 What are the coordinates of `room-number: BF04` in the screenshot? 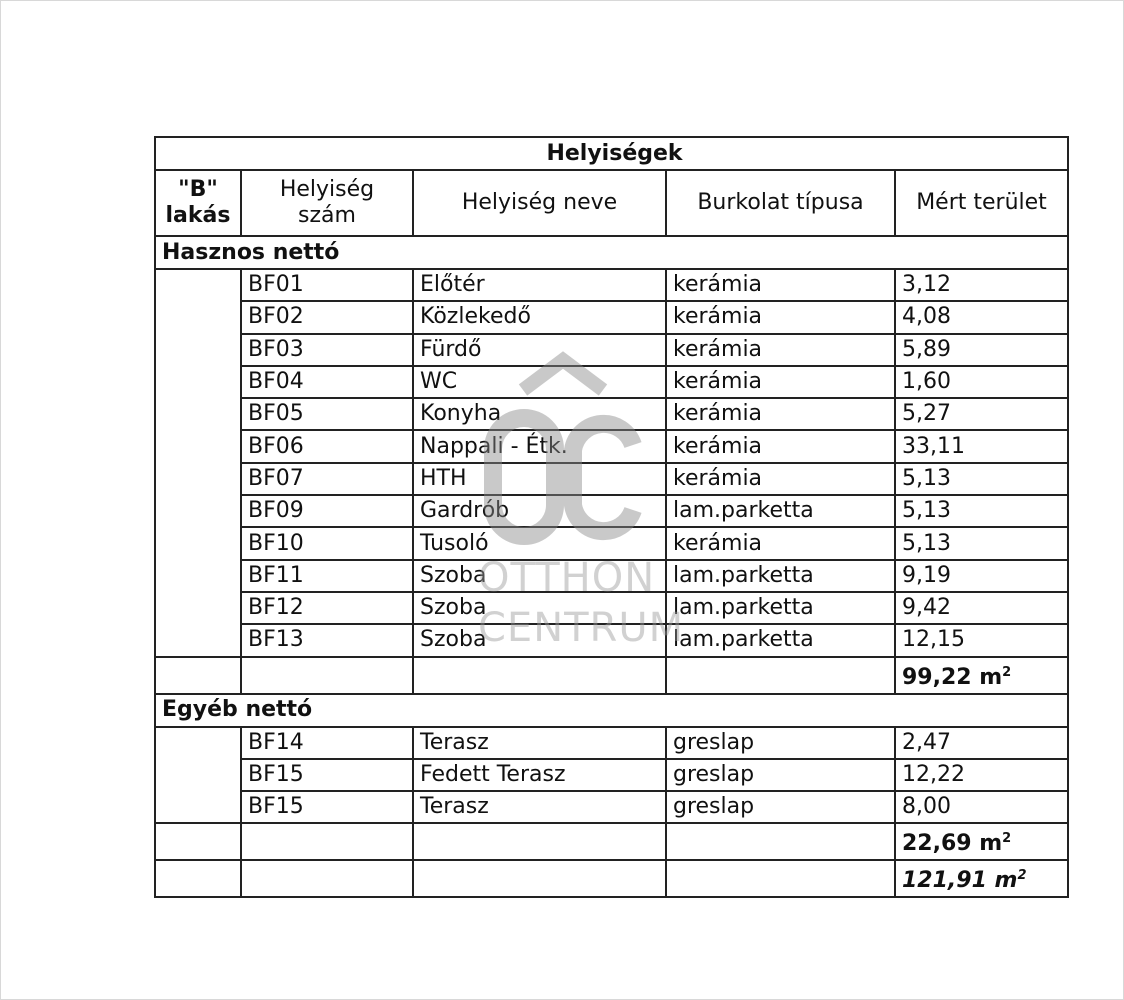 It's located at (327, 382).